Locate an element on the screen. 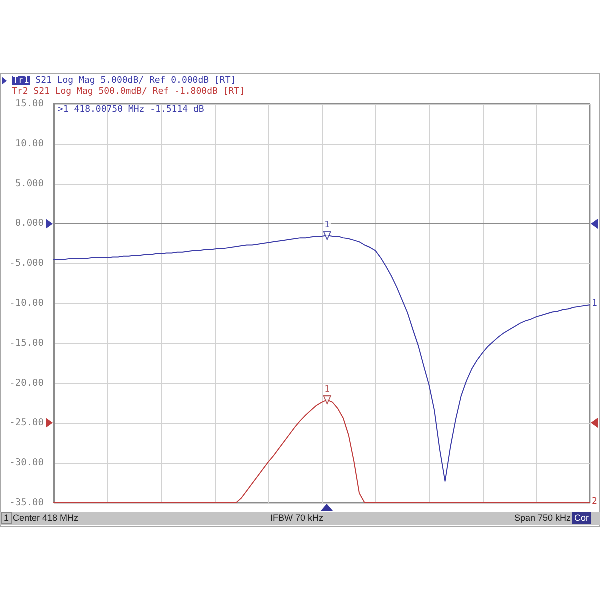 The image size is (600, 600). y-tick-label: 0.000 is located at coordinates (29, 224).